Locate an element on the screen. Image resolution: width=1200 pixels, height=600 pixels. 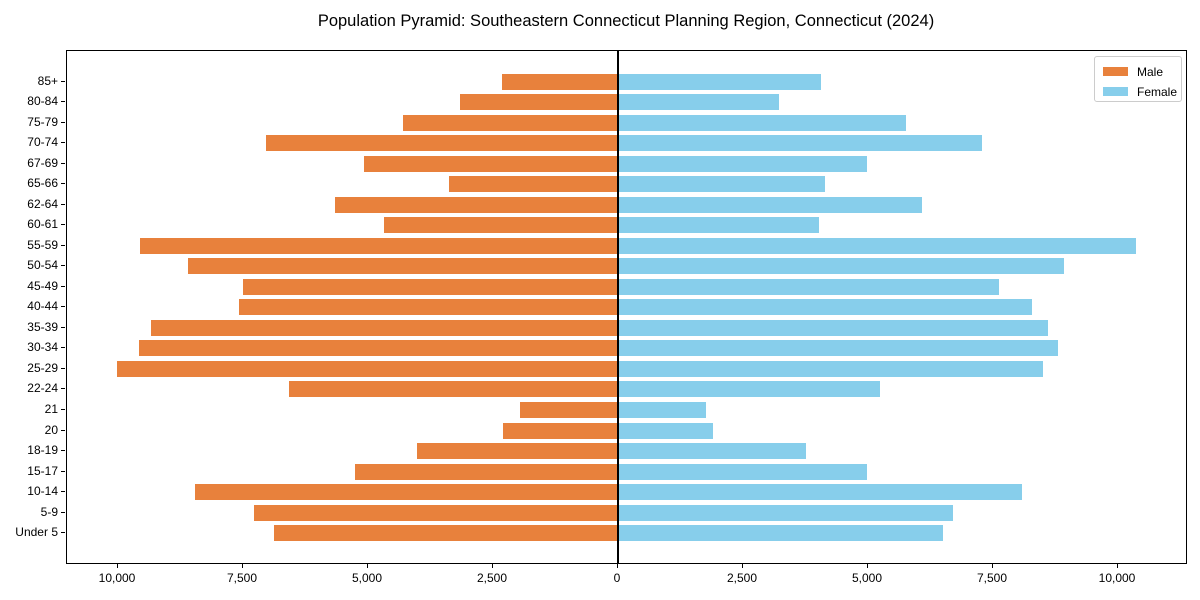
female-legend-swatch is located at coordinates (1115, 91).